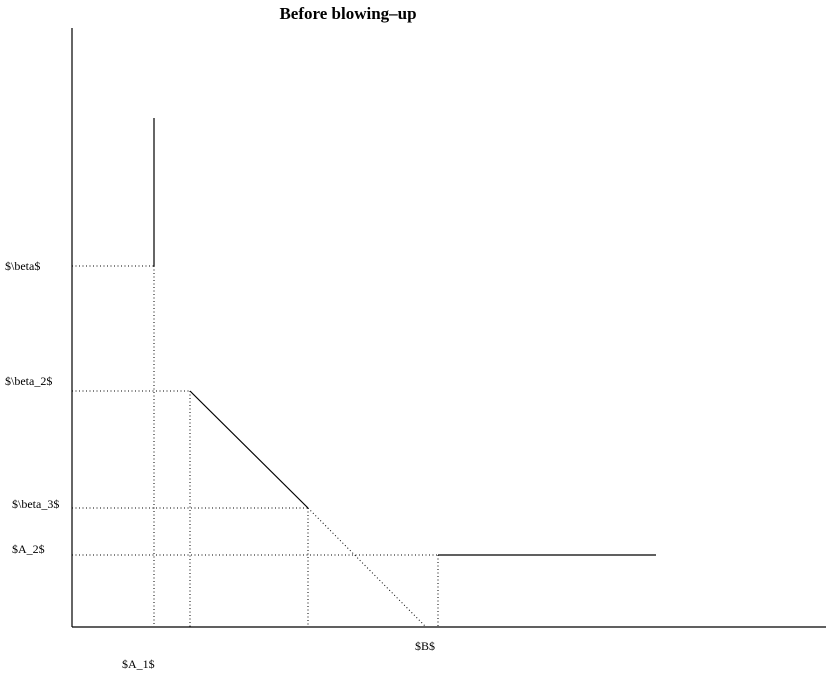 This screenshot has height=684, width=826. What do you see at coordinates (35, 504) in the screenshot?
I see `label-beta-3: $\beta_3$` at bounding box center [35, 504].